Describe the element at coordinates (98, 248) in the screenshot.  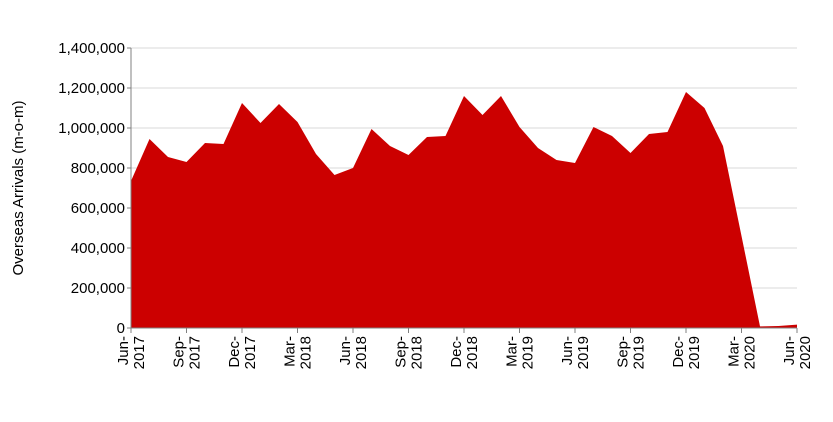
I see `y-tick-label: 400,000` at that location.